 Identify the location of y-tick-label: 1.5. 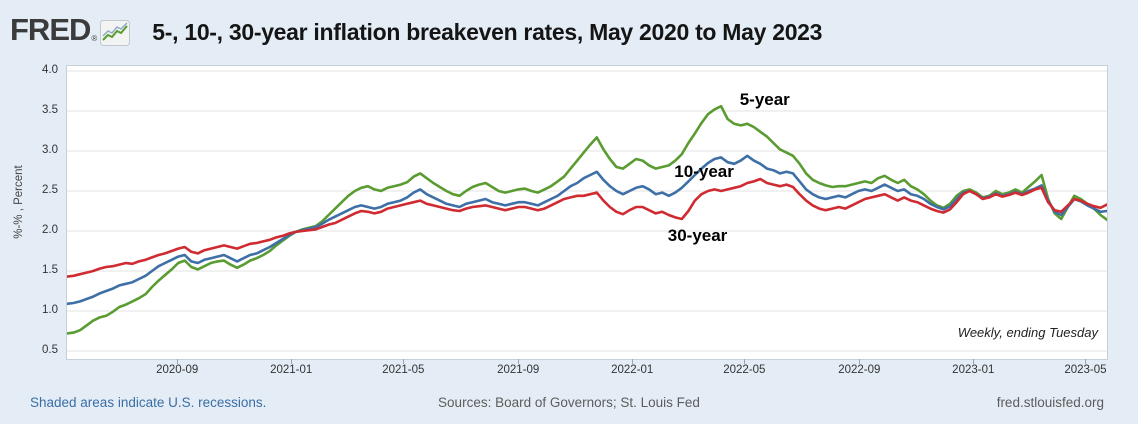
(50, 269).